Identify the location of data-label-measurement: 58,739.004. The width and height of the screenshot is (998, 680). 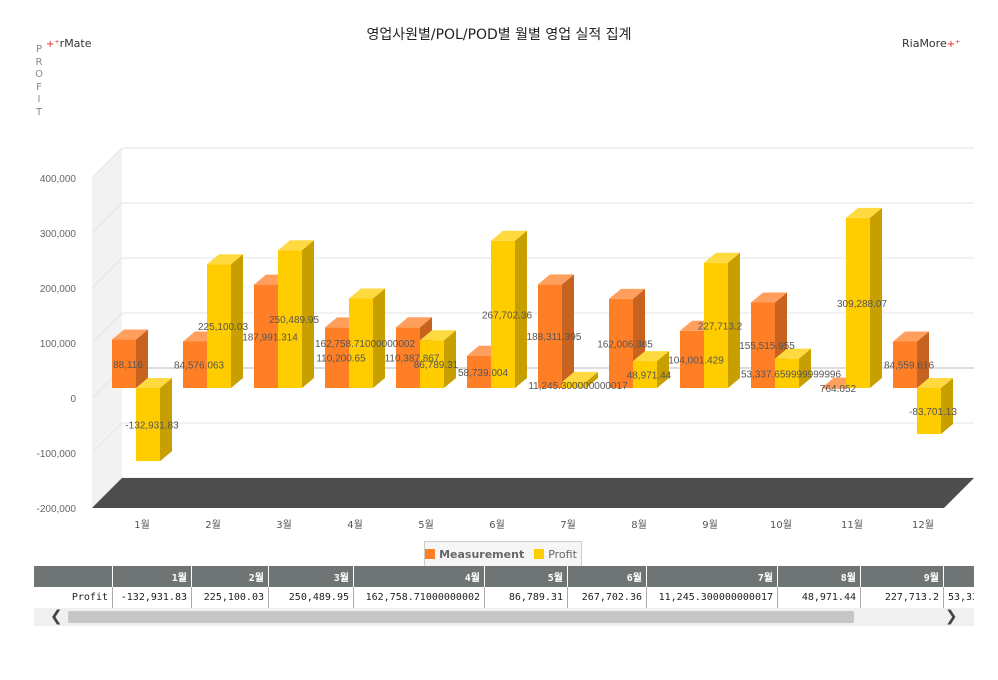
(483, 373).